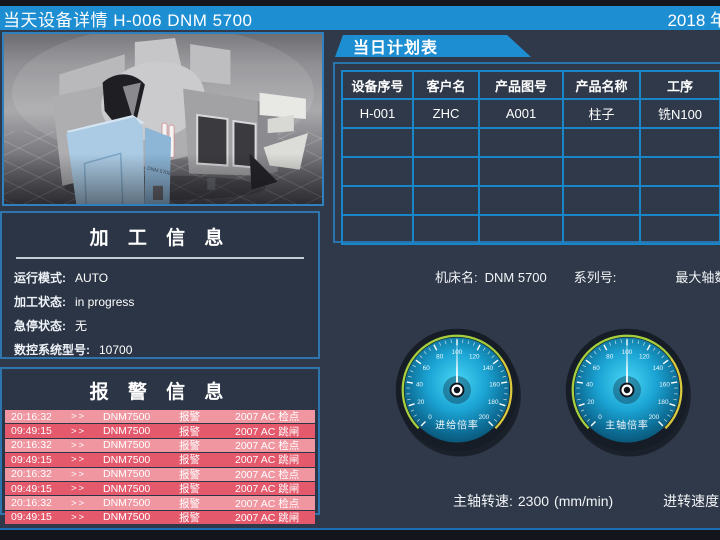 The width and height of the screenshot is (720, 540). I want to click on processing-info-title: 加 工 信 息, so click(160, 238).